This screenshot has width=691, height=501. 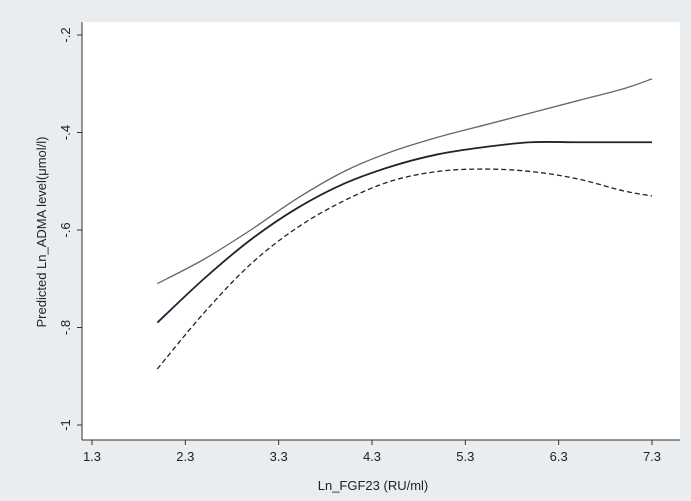 What do you see at coordinates (65, 132) in the screenshot?
I see `y-tick-label: -.4` at bounding box center [65, 132].